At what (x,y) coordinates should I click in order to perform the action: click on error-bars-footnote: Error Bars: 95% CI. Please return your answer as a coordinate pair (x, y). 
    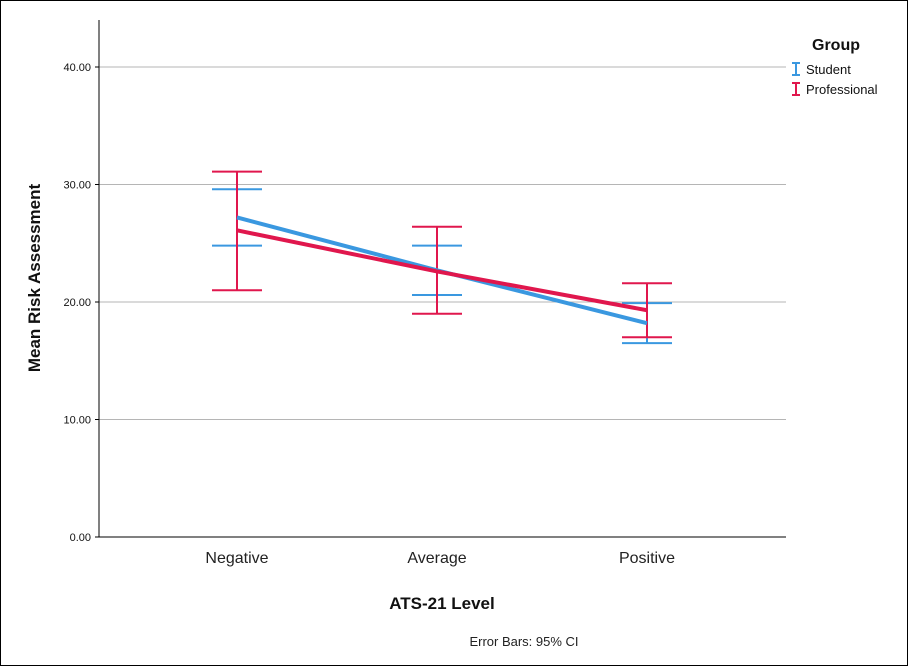
    Looking at the image, I should click on (523, 641).